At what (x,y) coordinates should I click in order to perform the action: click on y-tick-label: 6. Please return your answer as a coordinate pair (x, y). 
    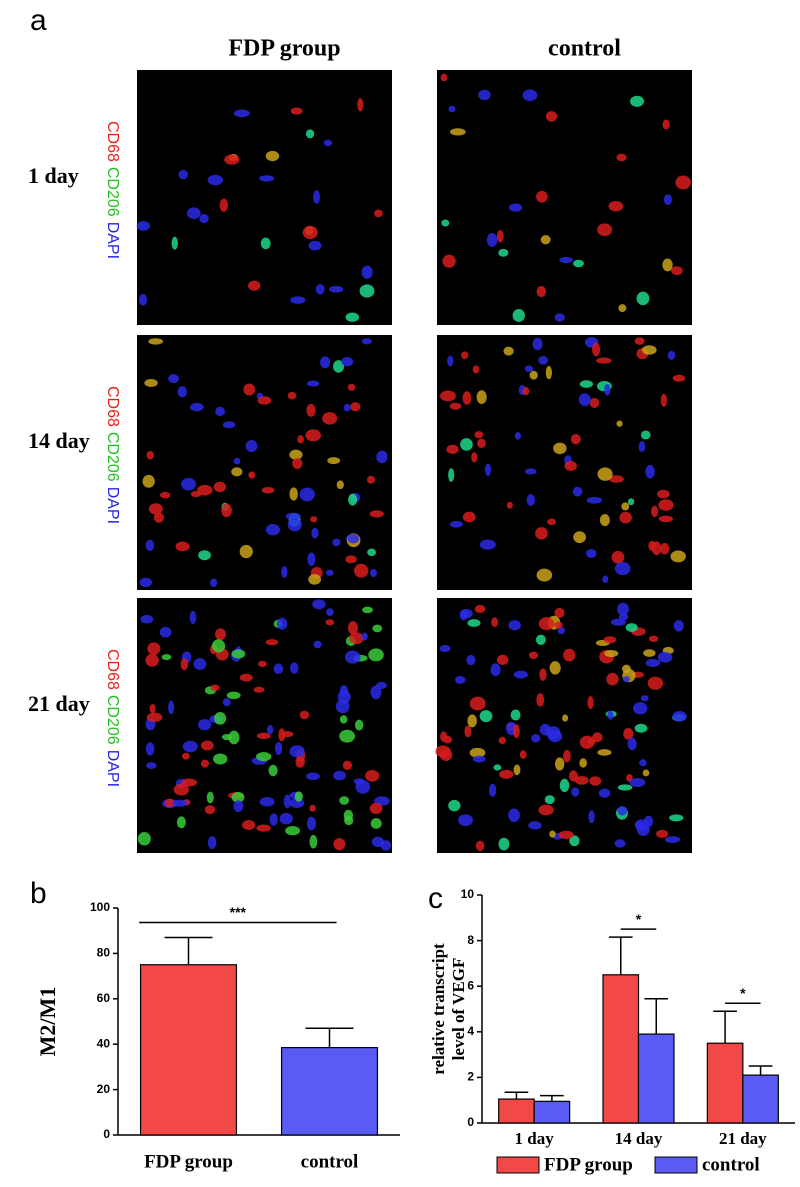
    Looking at the image, I should click on (470, 985).